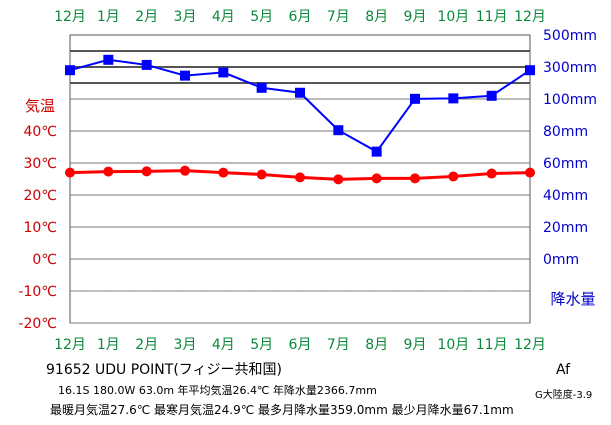 The height and width of the screenshot is (425, 611). Describe the element at coordinates (108, 345) in the screenshot. I see `month-label-bottom: 1月` at that location.